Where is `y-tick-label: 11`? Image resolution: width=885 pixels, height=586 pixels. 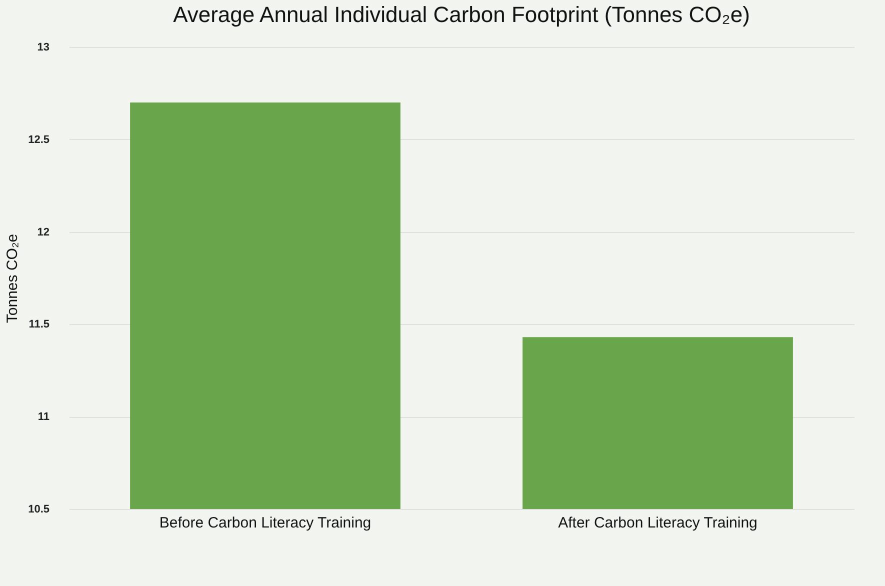 y-tick-label: 11 is located at coordinates (44, 417).